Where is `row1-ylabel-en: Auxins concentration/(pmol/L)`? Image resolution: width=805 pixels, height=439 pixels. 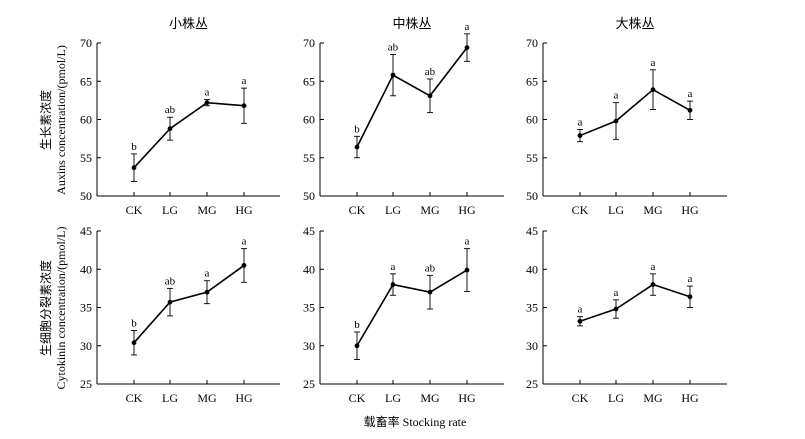
row1-ylabel-en: Auxins concentration/(pmol/L) is located at coordinates (61, 120).